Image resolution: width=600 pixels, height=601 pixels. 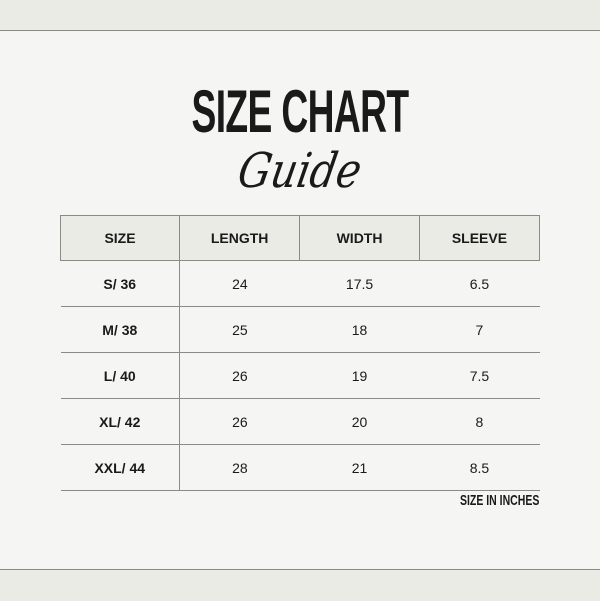 I want to click on cell-size: M/ 38, so click(x=120, y=329).